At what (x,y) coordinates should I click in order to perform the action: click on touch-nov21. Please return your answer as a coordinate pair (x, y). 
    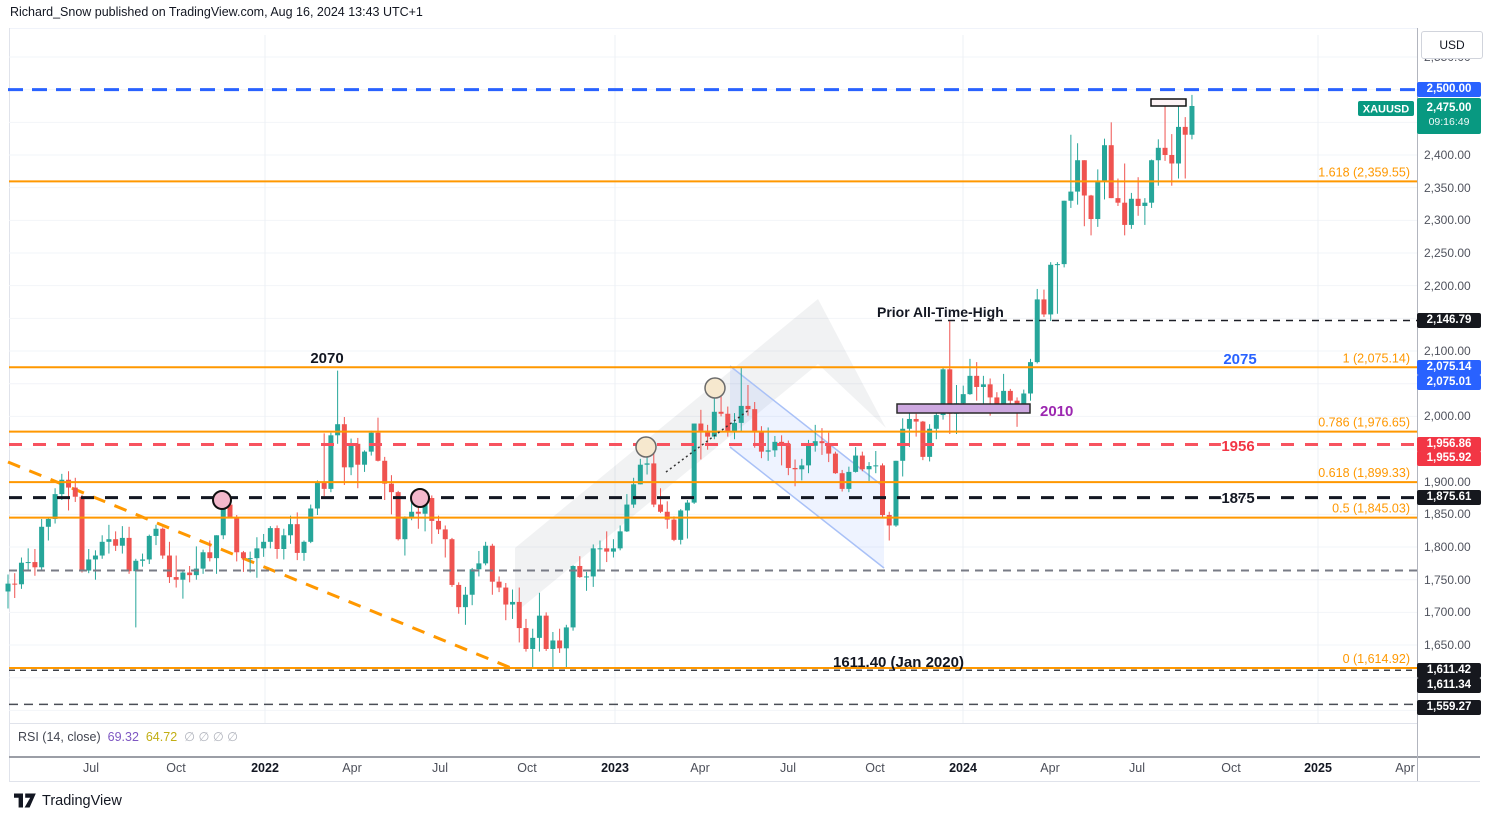
    Looking at the image, I should click on (222, 500).